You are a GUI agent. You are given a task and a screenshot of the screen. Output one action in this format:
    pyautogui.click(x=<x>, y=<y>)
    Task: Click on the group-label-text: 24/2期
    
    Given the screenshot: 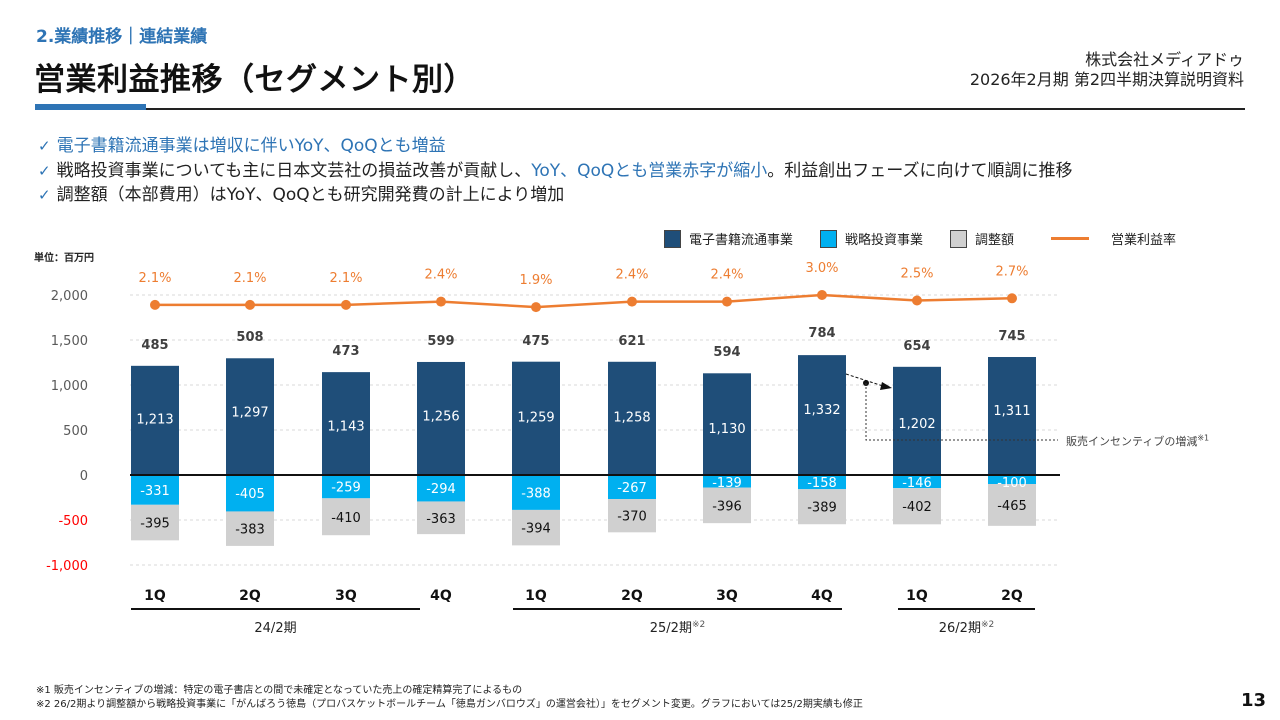 What is the action you would take?
    pyautogui.click(x=275, y=628)
    